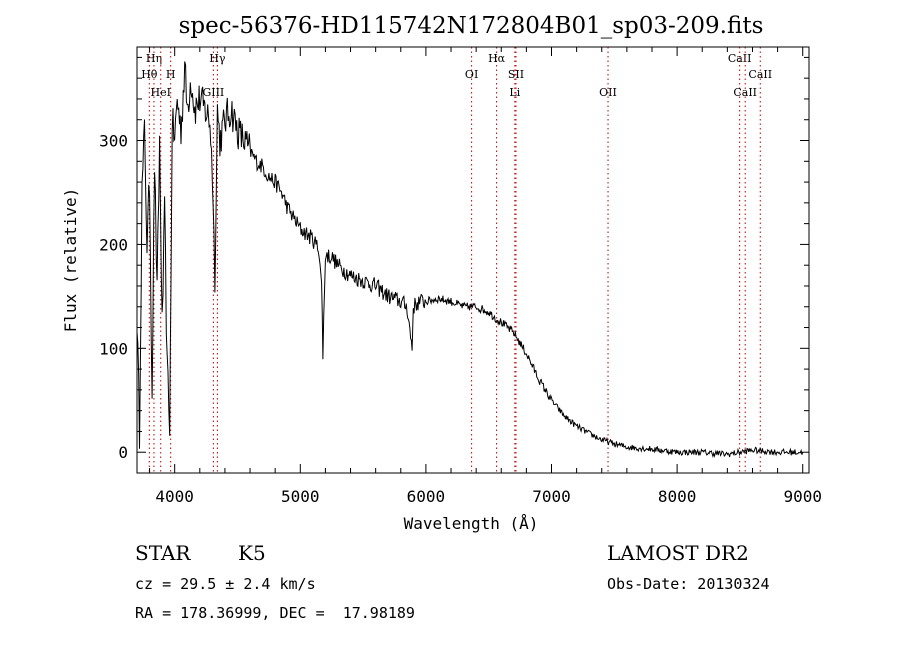  What do you see at coordinates (217, 58) in the screenshot?
I see `line-marker-label: Hγ` at bounding box center [217, 58].